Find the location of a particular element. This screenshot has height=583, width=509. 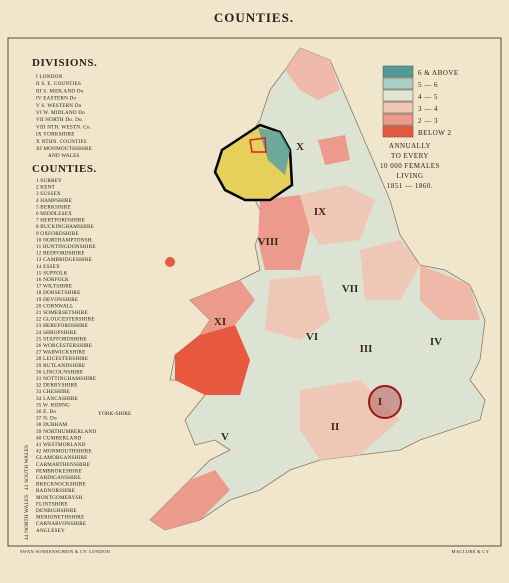

county-item: MERIONETHSHIRE is located at coordinates (60, 518).